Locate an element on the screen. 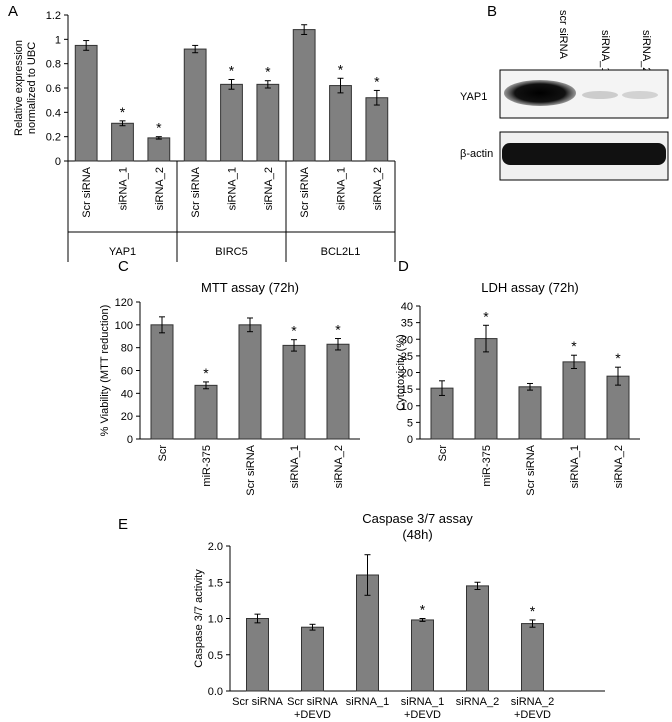 The image size is (672, 722). y-tick-label: 0.8 is located at coordinates (53, 65).